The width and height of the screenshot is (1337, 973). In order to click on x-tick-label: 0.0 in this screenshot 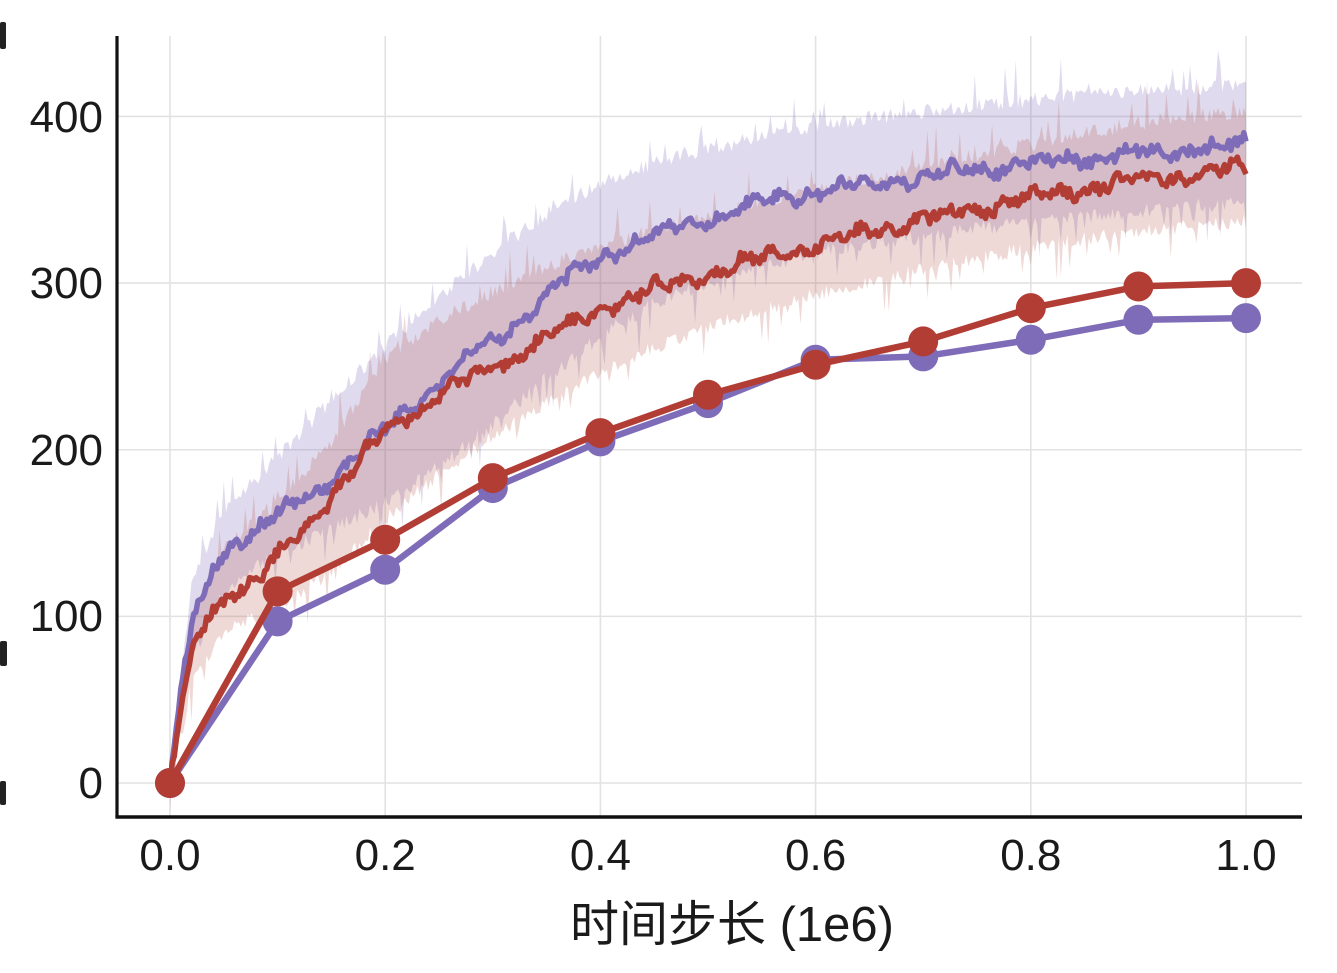, I will do `click(169, 855)`.